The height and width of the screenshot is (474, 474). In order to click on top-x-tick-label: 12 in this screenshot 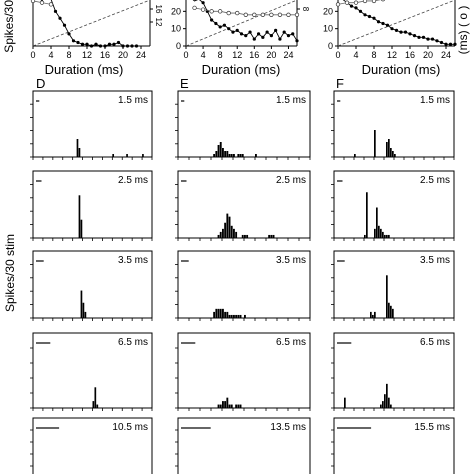, I will do `click(87, 55)`.